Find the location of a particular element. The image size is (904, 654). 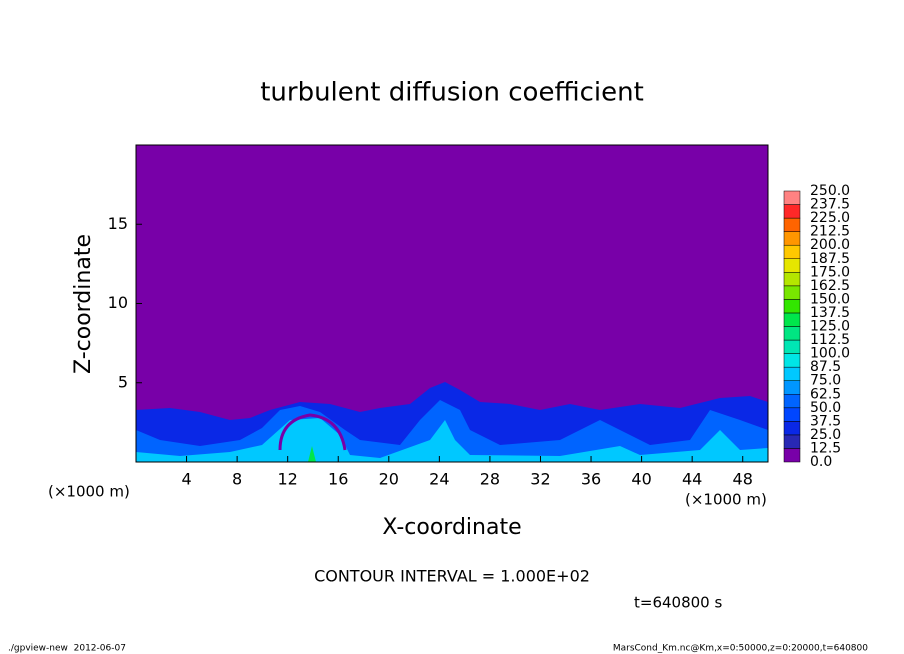

y-tick-label: 15 is located at coordinates (118, 223).